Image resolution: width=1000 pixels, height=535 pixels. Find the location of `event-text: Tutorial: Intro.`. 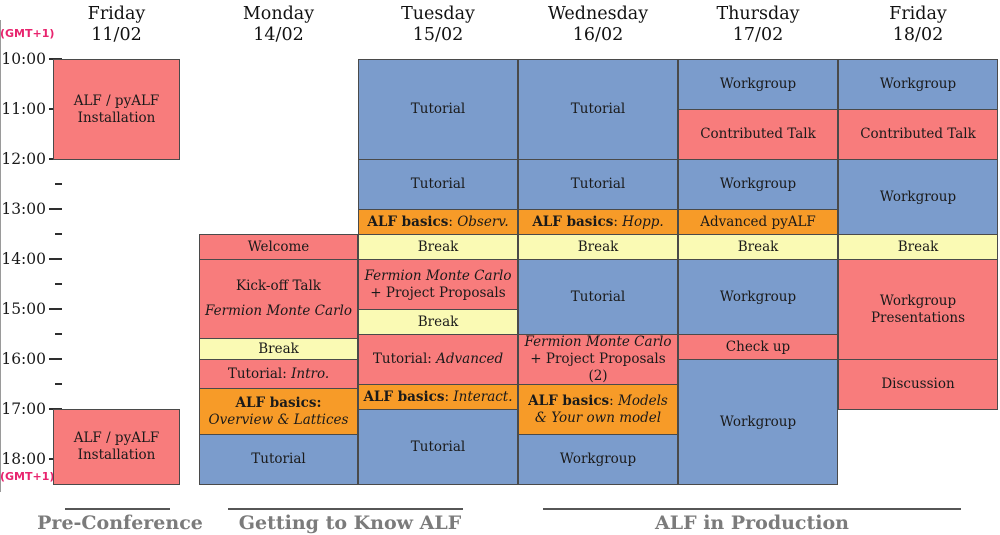

event-text: Tutorial: Intro. is located at coordinates (278, 373).